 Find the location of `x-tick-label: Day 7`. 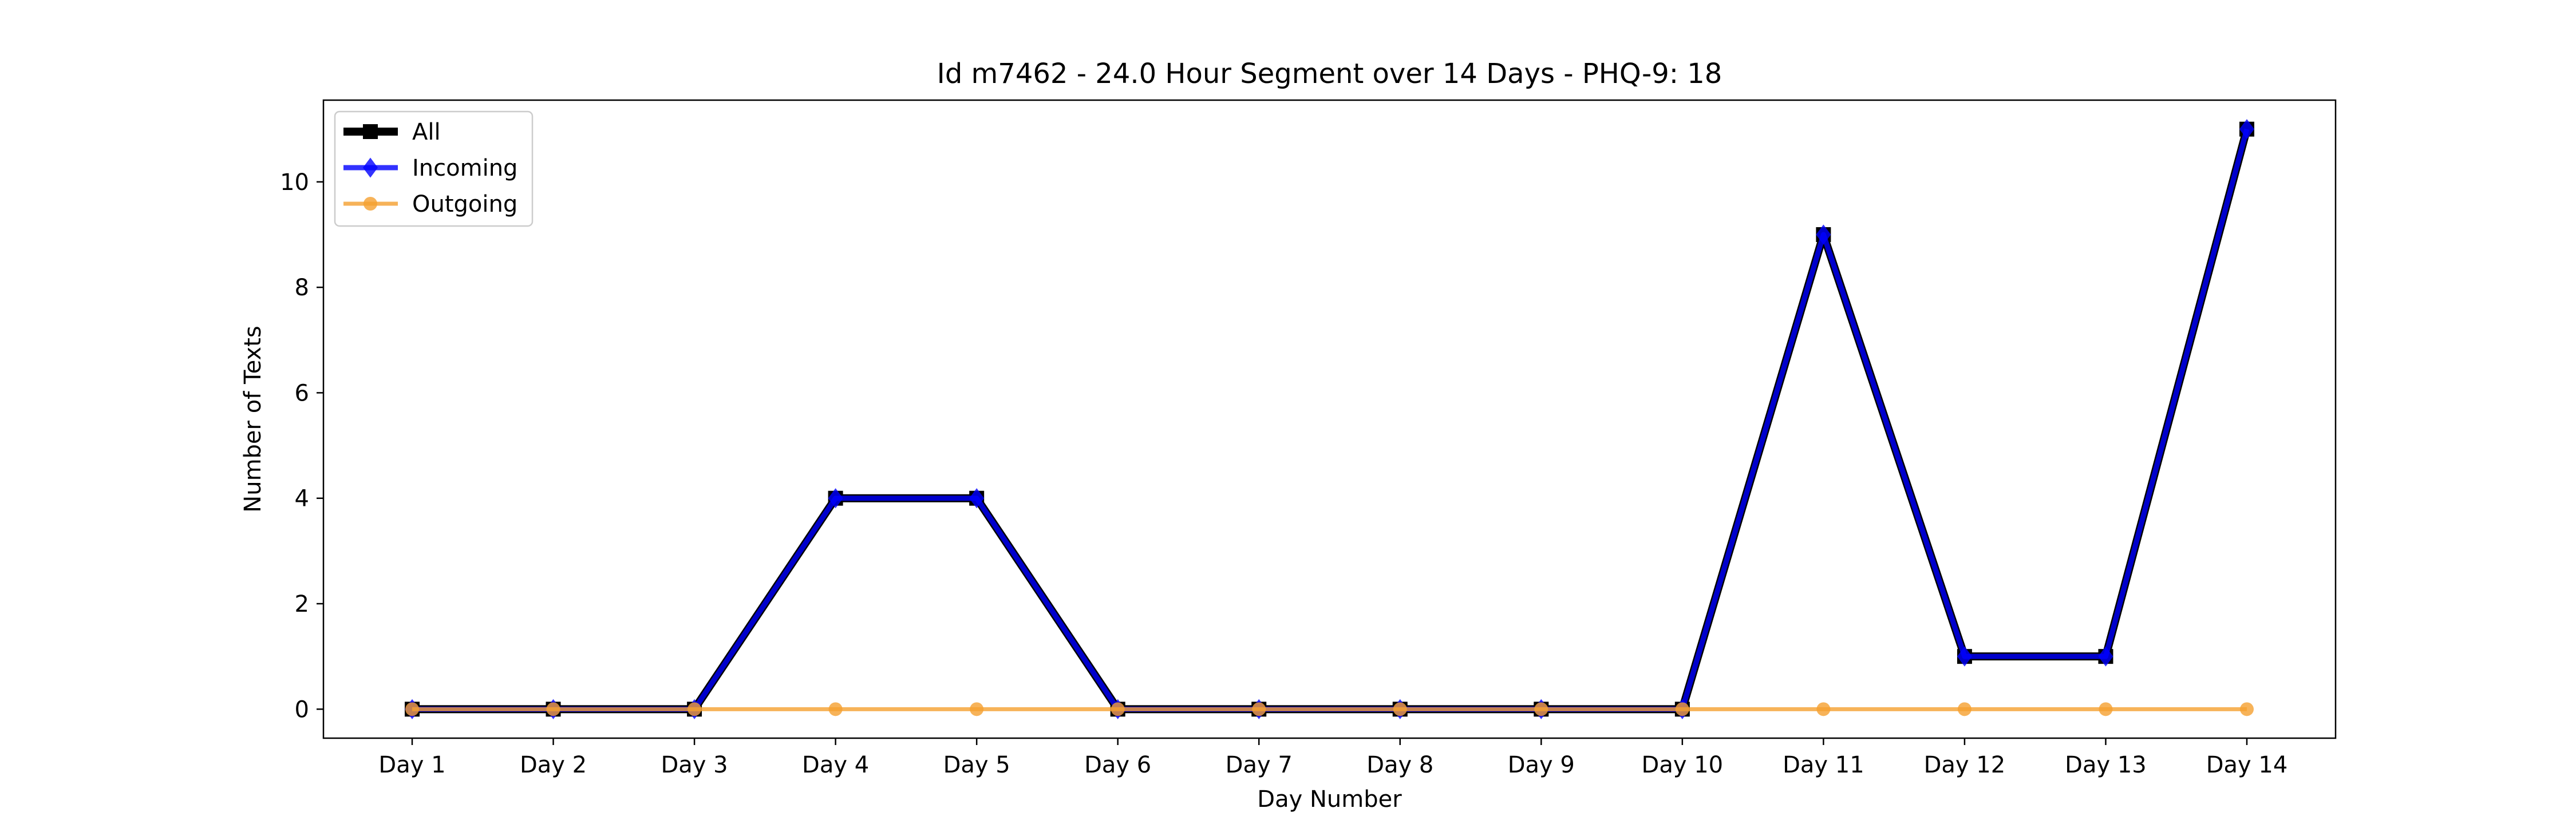

x-tick-label: Day 7 is located at coordinates (1259, 765).